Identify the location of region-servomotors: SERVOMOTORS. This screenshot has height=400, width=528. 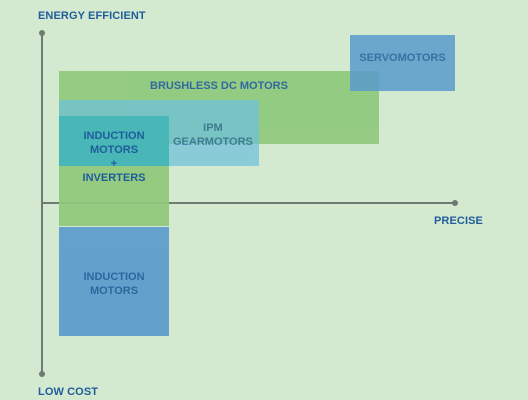
(402, 63).